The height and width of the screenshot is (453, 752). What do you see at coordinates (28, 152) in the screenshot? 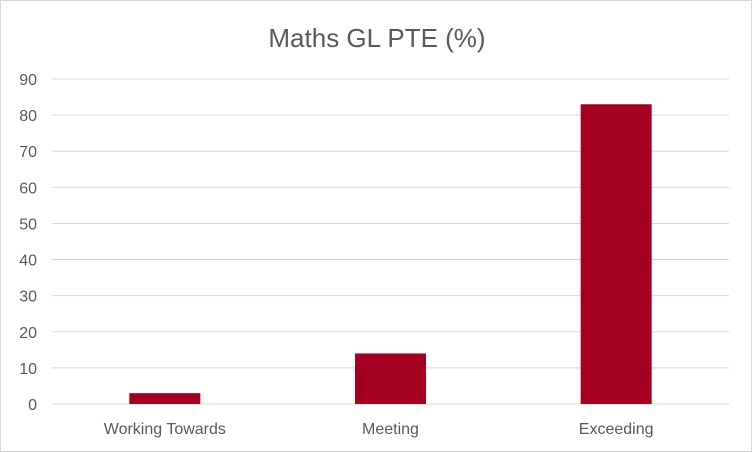
I see `y-tick-label: 70` at bounding box center [28, 152].